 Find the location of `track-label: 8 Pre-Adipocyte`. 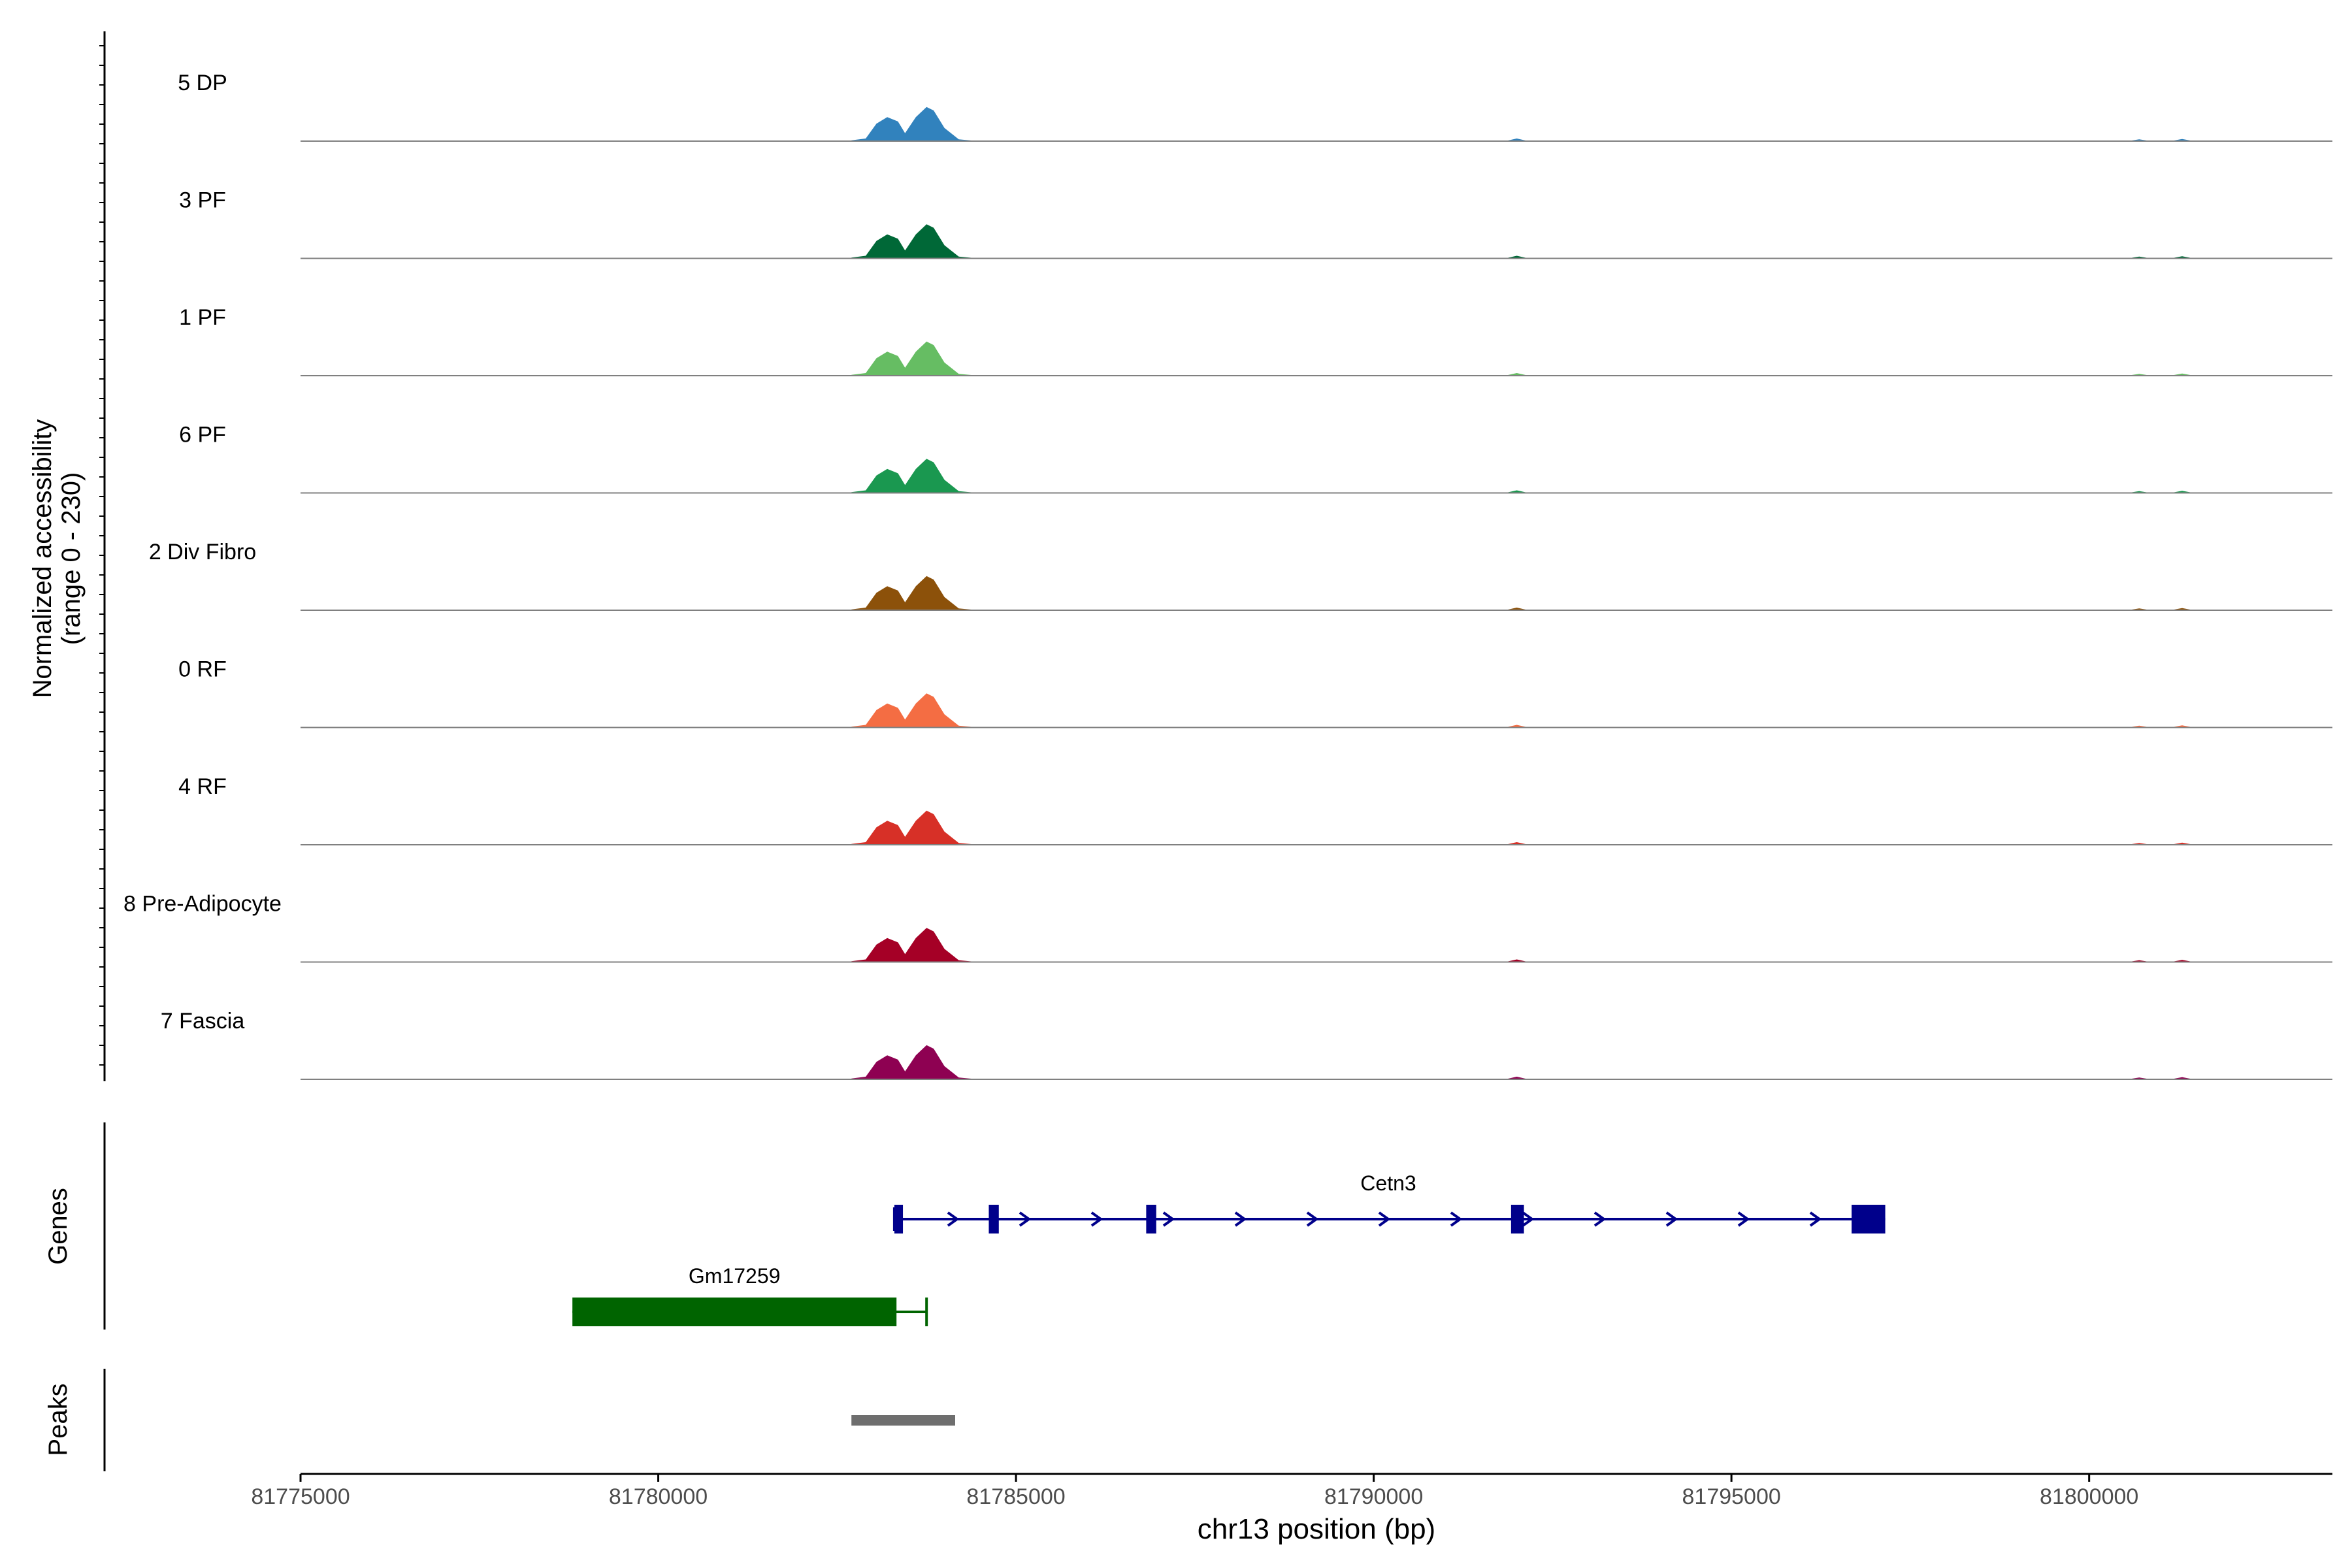

track-label: 8 Pre-Adipocyte is located at coordinates (202, 904).